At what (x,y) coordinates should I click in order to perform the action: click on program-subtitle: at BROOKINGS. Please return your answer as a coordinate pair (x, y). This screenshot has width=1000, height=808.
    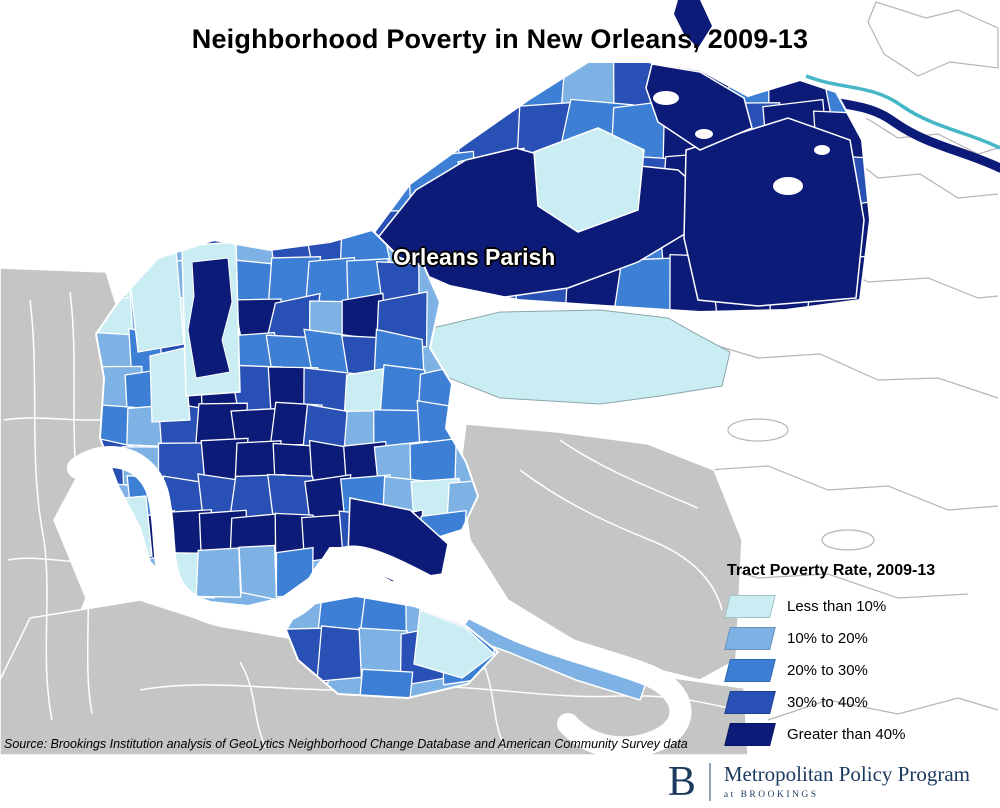
    Looking at the image, I should click on (771, 794).